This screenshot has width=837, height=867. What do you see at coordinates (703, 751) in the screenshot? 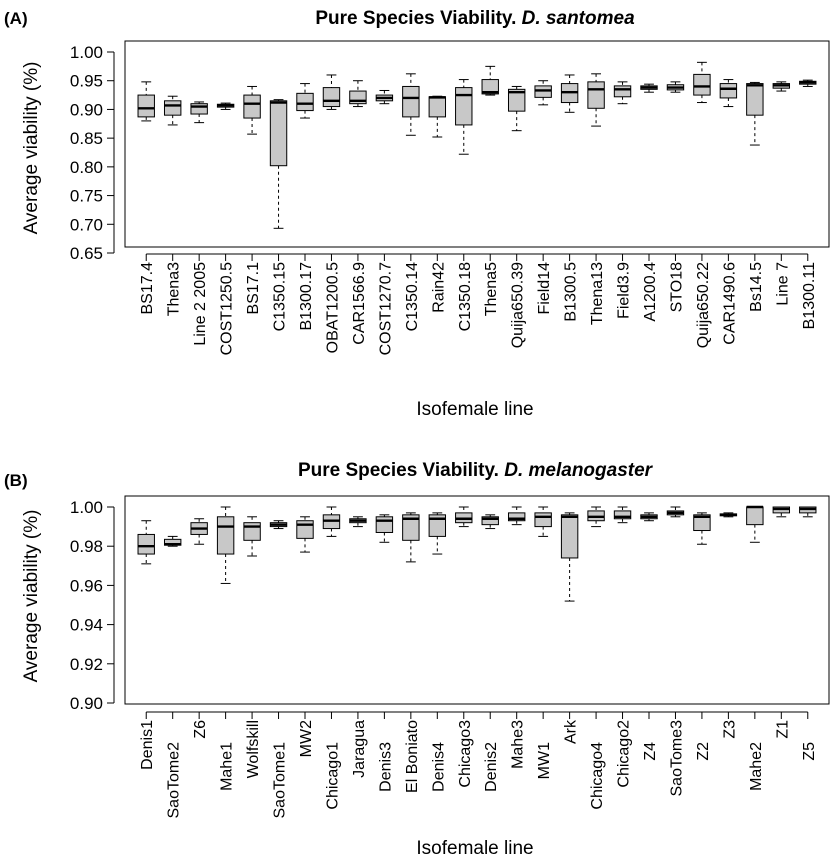
I see `x-category-label: Z2` at bounding box center [703, 751].